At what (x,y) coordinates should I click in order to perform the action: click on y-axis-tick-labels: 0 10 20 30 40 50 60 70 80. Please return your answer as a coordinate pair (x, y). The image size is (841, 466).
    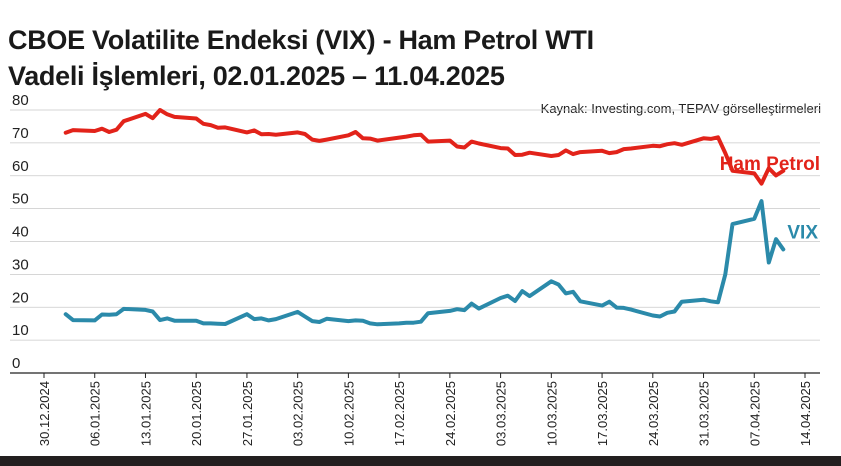
    Looking at the image, I should click on (20, 232).